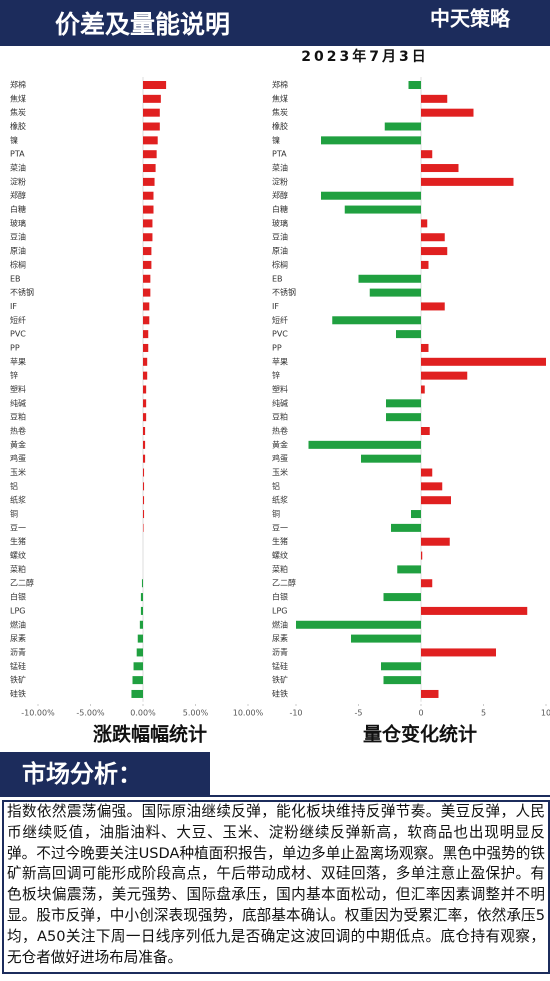 Image resolution: width=550 pixels, height=981 pixels. Describe the element at coordinates (150, 734) in the screenshot. I see `chart-title: 涨跌幅幅统计` at that location.